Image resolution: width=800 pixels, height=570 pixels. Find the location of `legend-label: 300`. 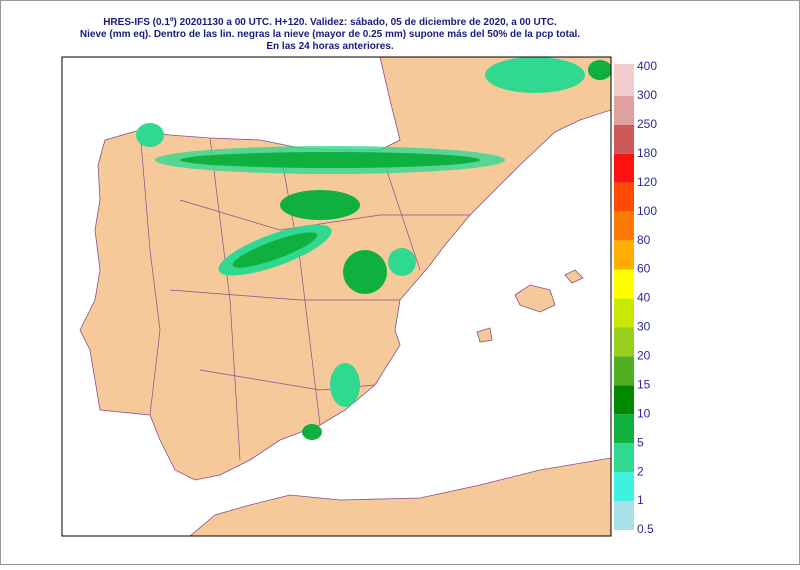

legend-label: 300 is located at coordinates (647, 95).